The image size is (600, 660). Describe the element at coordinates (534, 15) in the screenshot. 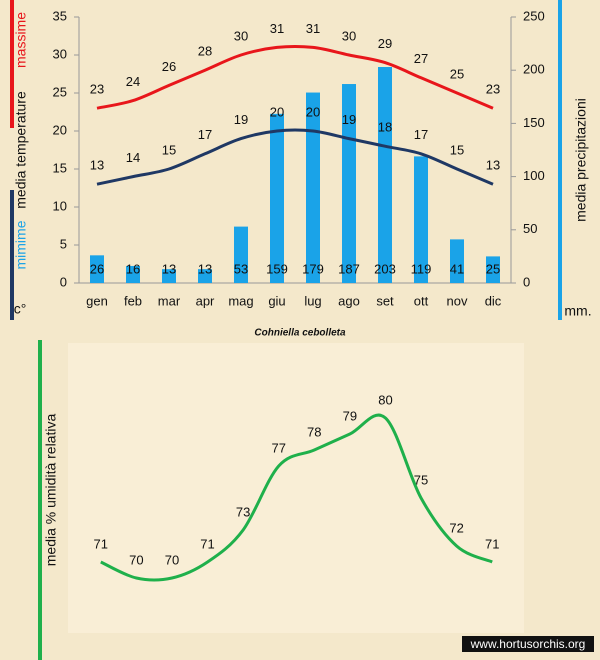

I see `y2-tick-label: 250` at that location.